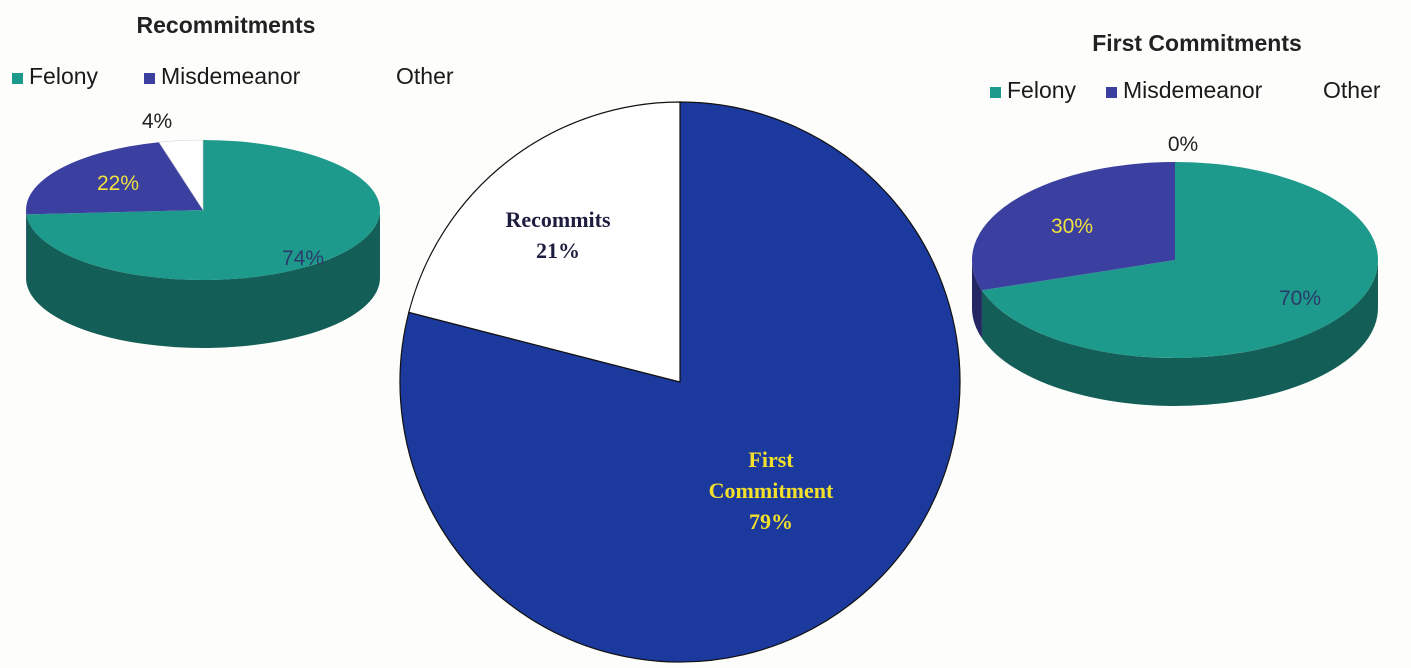 This screenshot has width=1411, height=668. I want to click on pie-1-slice-misdemeanor, so click(114, 178).